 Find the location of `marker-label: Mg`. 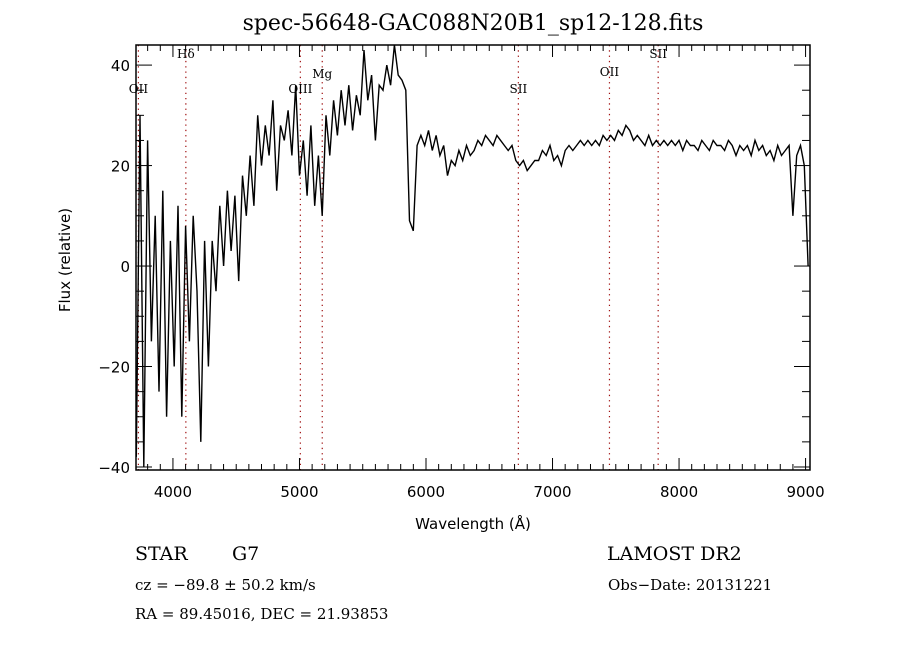

marker-label: Mg is located at coordinates (322, 74).